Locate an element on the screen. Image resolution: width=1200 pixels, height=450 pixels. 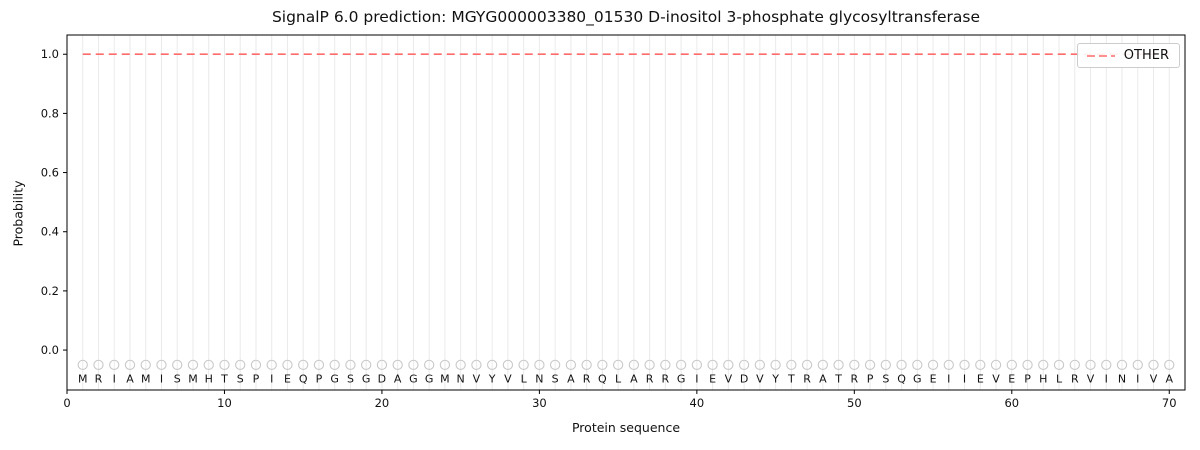
y-tick-label: 1.0 is located at coordinates (50, 54).